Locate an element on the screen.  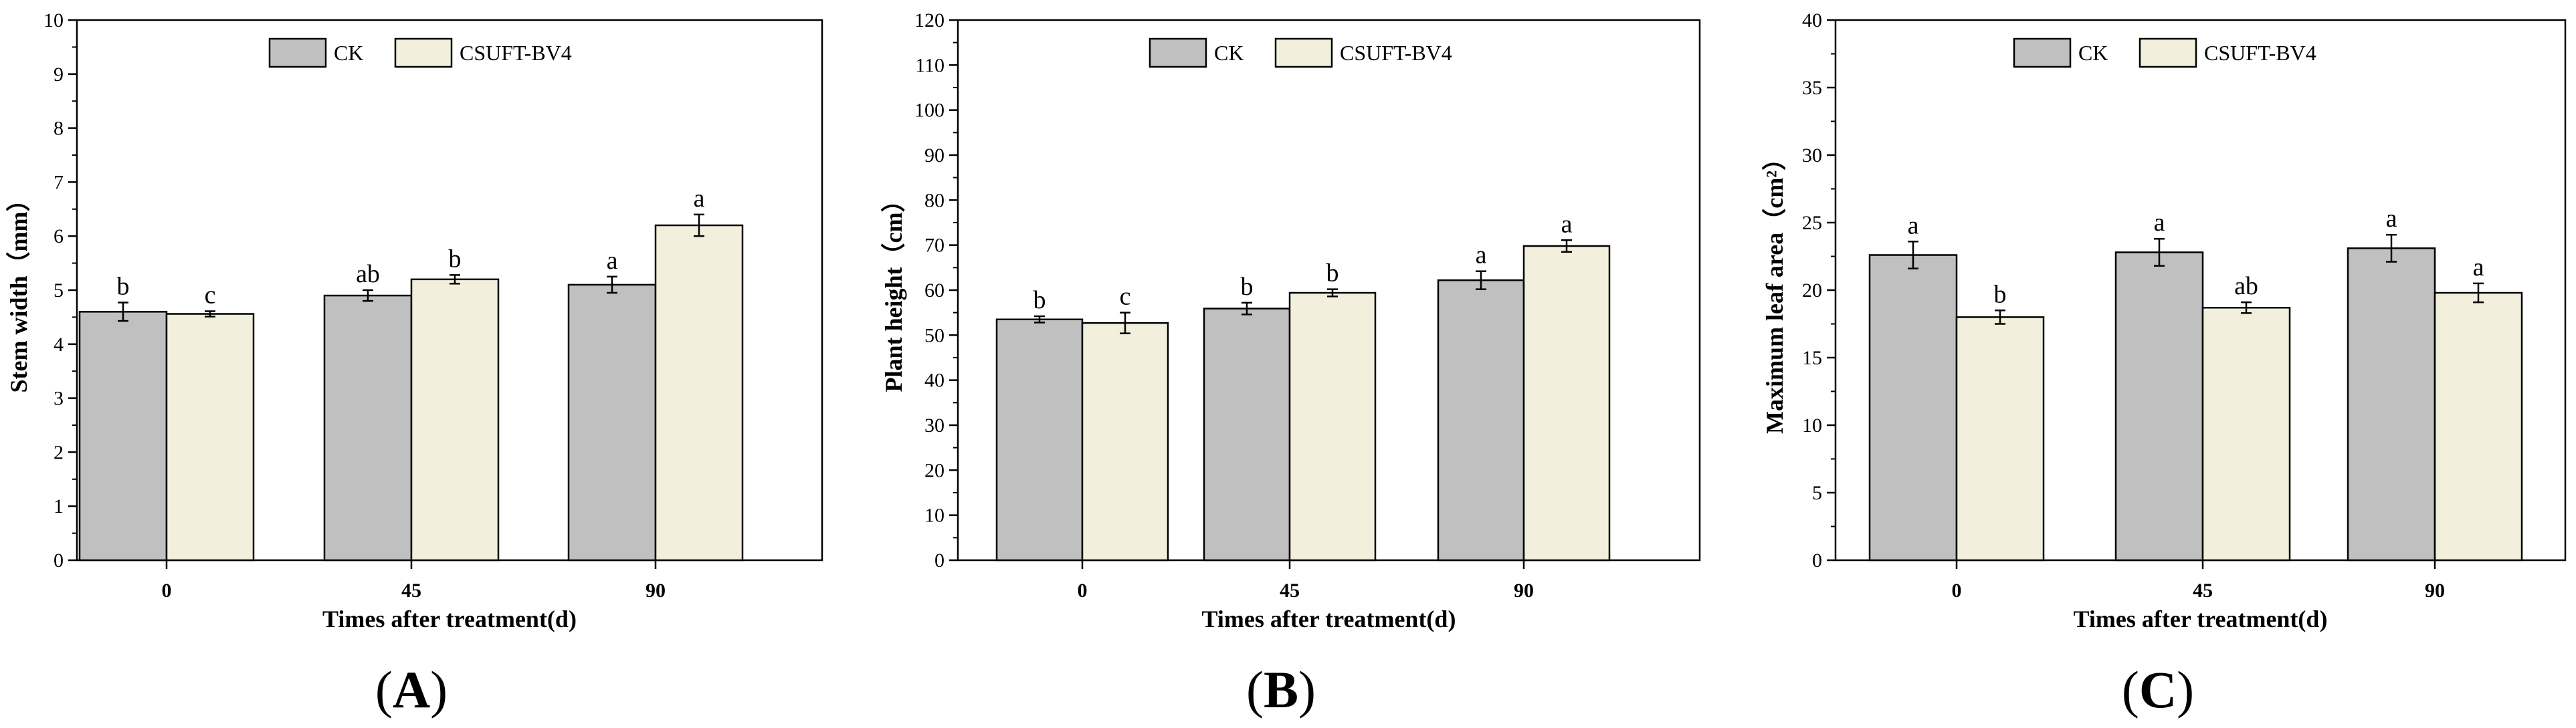
significance-letter: c is located at coordinates (210, 295).